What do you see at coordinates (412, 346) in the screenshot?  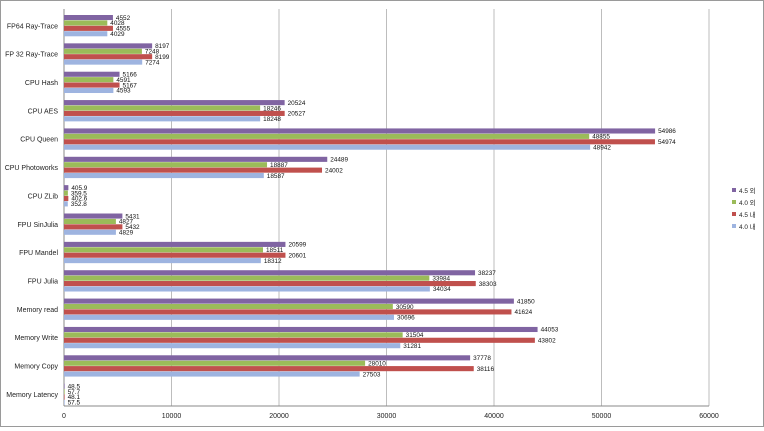 I see `data-label: 31281` at bounding box center [412, 346].